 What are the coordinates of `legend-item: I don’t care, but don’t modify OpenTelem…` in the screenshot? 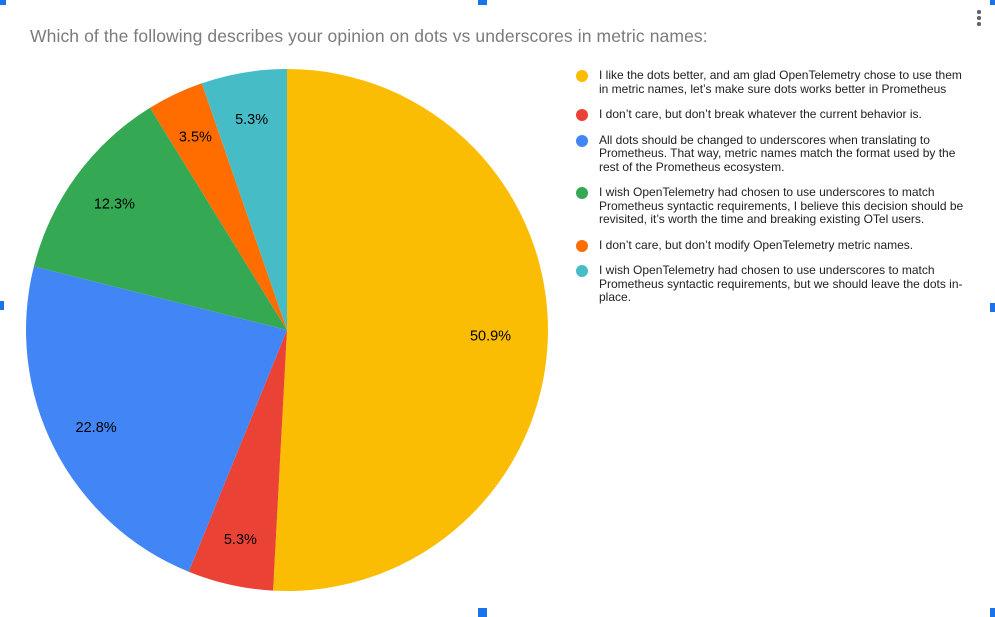 It's located at (779, 245).